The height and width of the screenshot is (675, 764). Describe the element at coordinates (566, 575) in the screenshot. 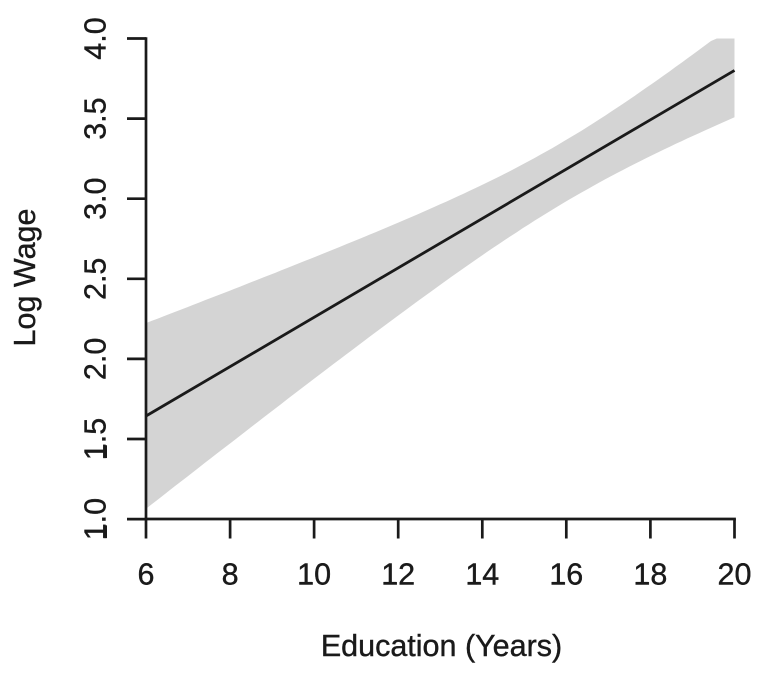

I see `svg-text: 16` at that location.